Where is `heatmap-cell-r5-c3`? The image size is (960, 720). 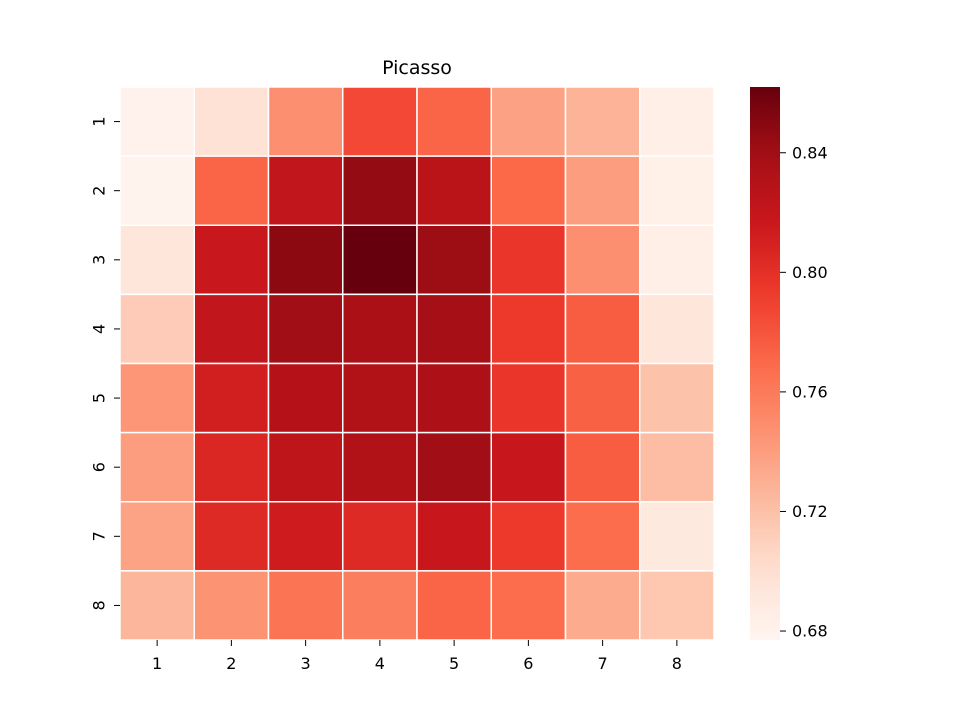
heatmap-cell-r5-c3 is located at coordinates (305, 398).